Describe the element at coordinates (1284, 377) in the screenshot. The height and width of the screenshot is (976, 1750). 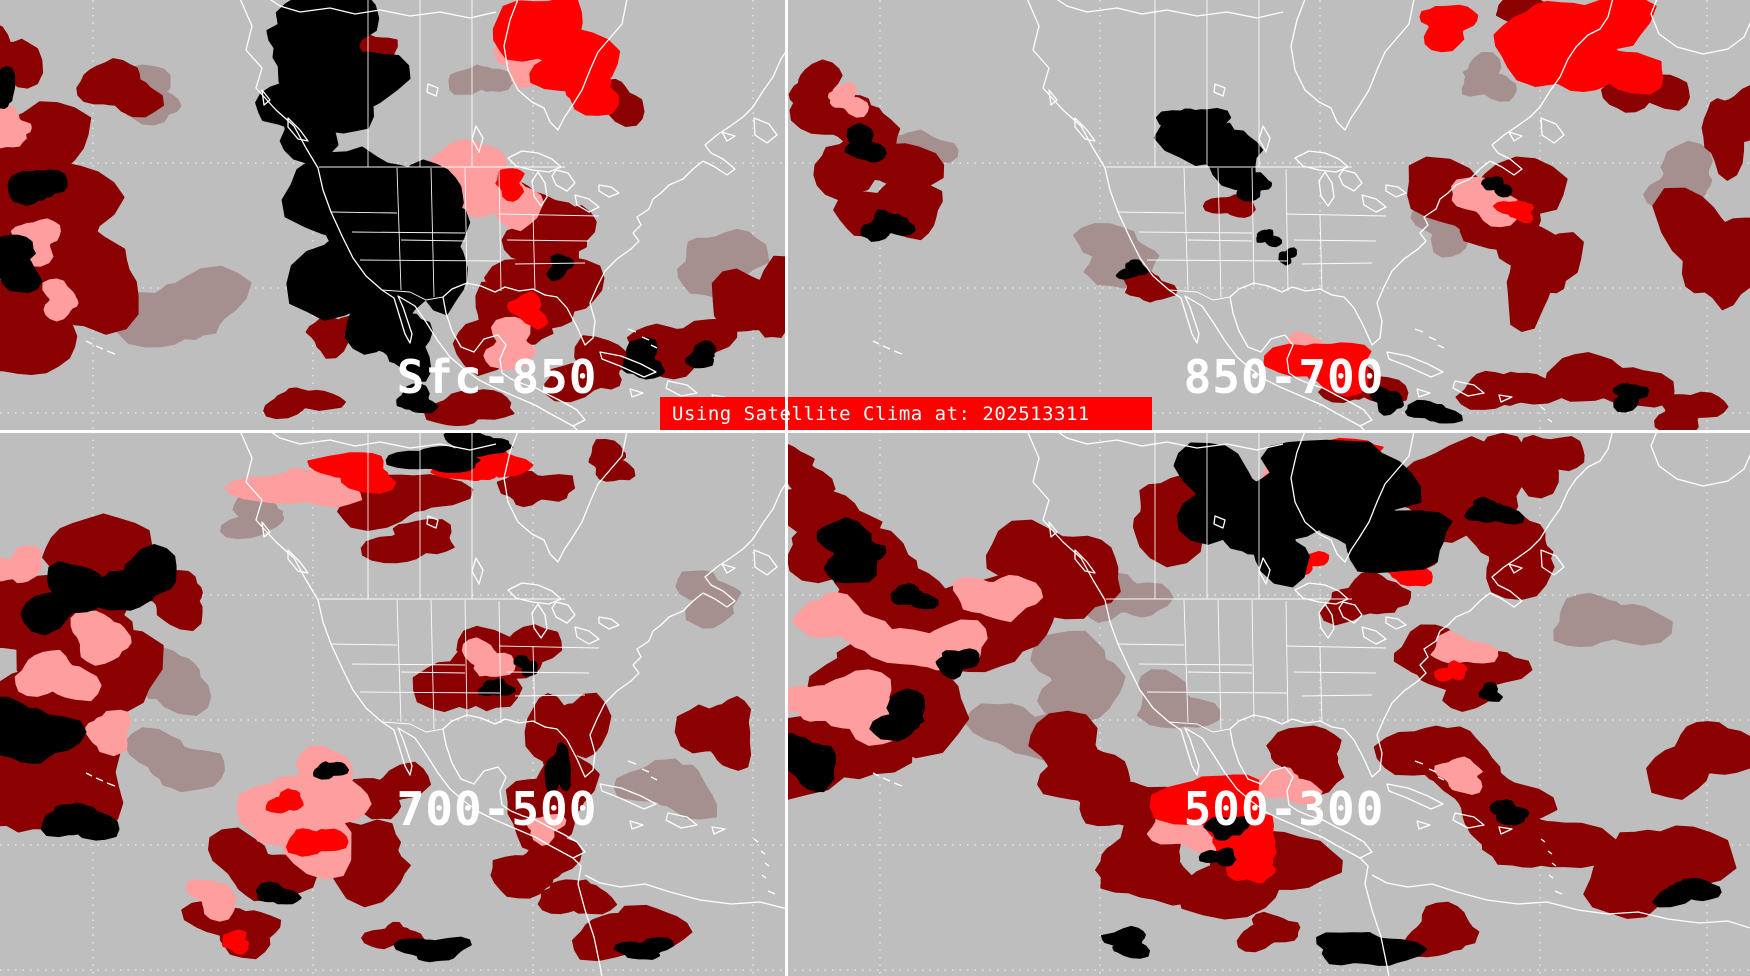
I see `panel-label-850-700: 850-700` at that location.